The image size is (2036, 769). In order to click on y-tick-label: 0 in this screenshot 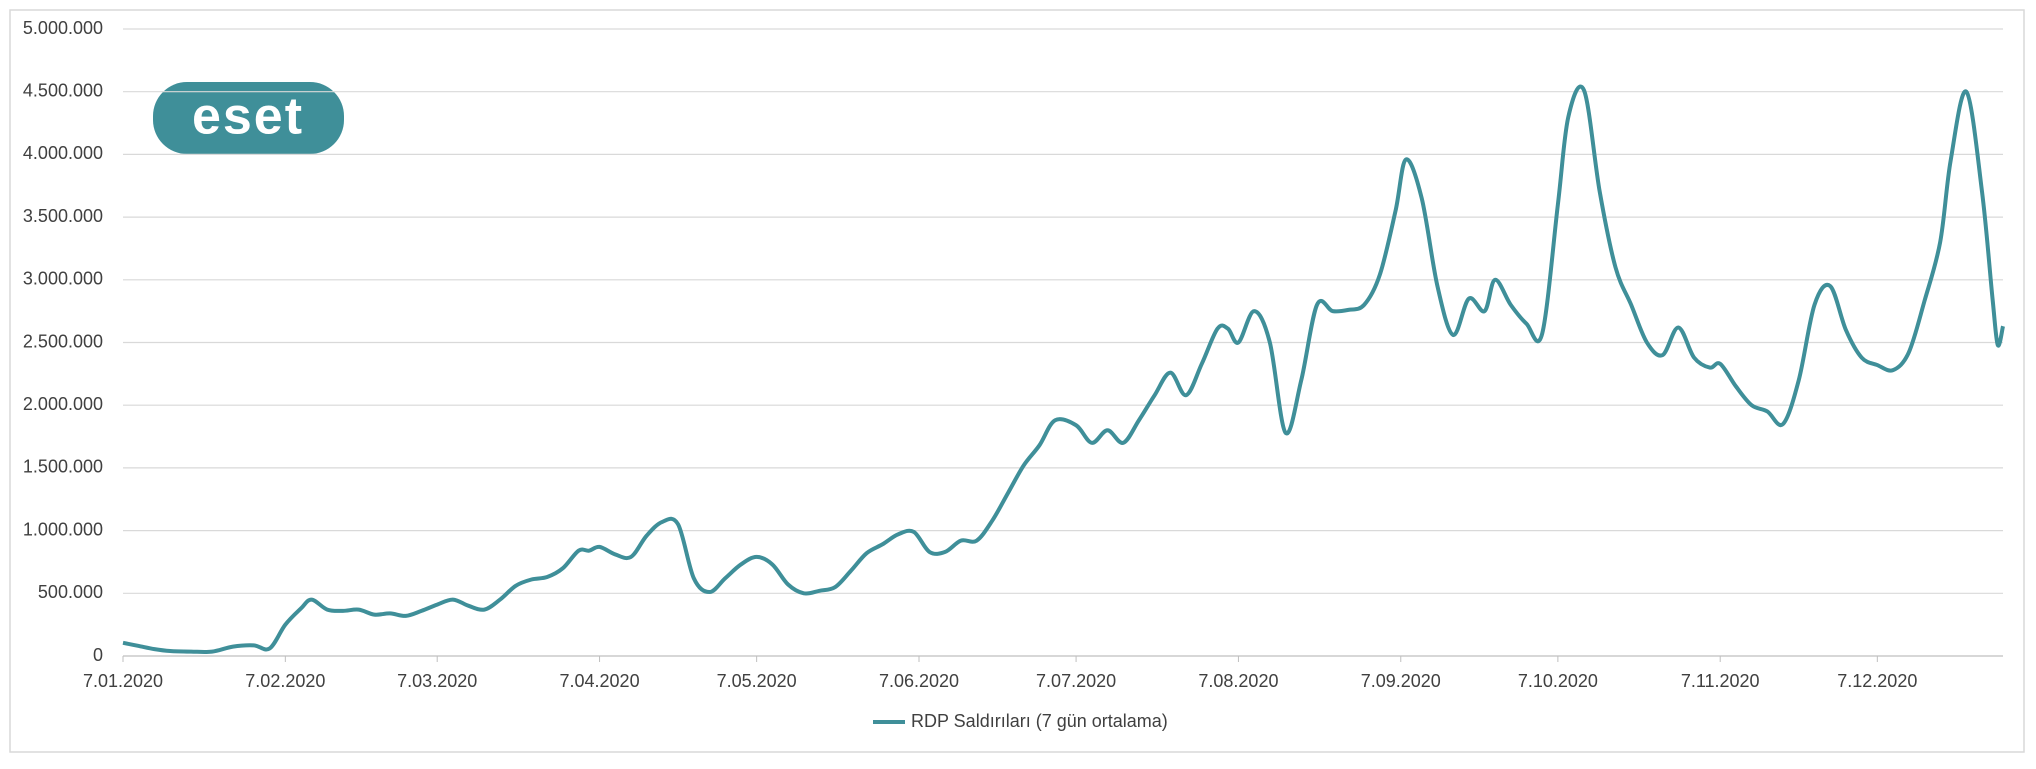, I will do `click(98, 655)`.